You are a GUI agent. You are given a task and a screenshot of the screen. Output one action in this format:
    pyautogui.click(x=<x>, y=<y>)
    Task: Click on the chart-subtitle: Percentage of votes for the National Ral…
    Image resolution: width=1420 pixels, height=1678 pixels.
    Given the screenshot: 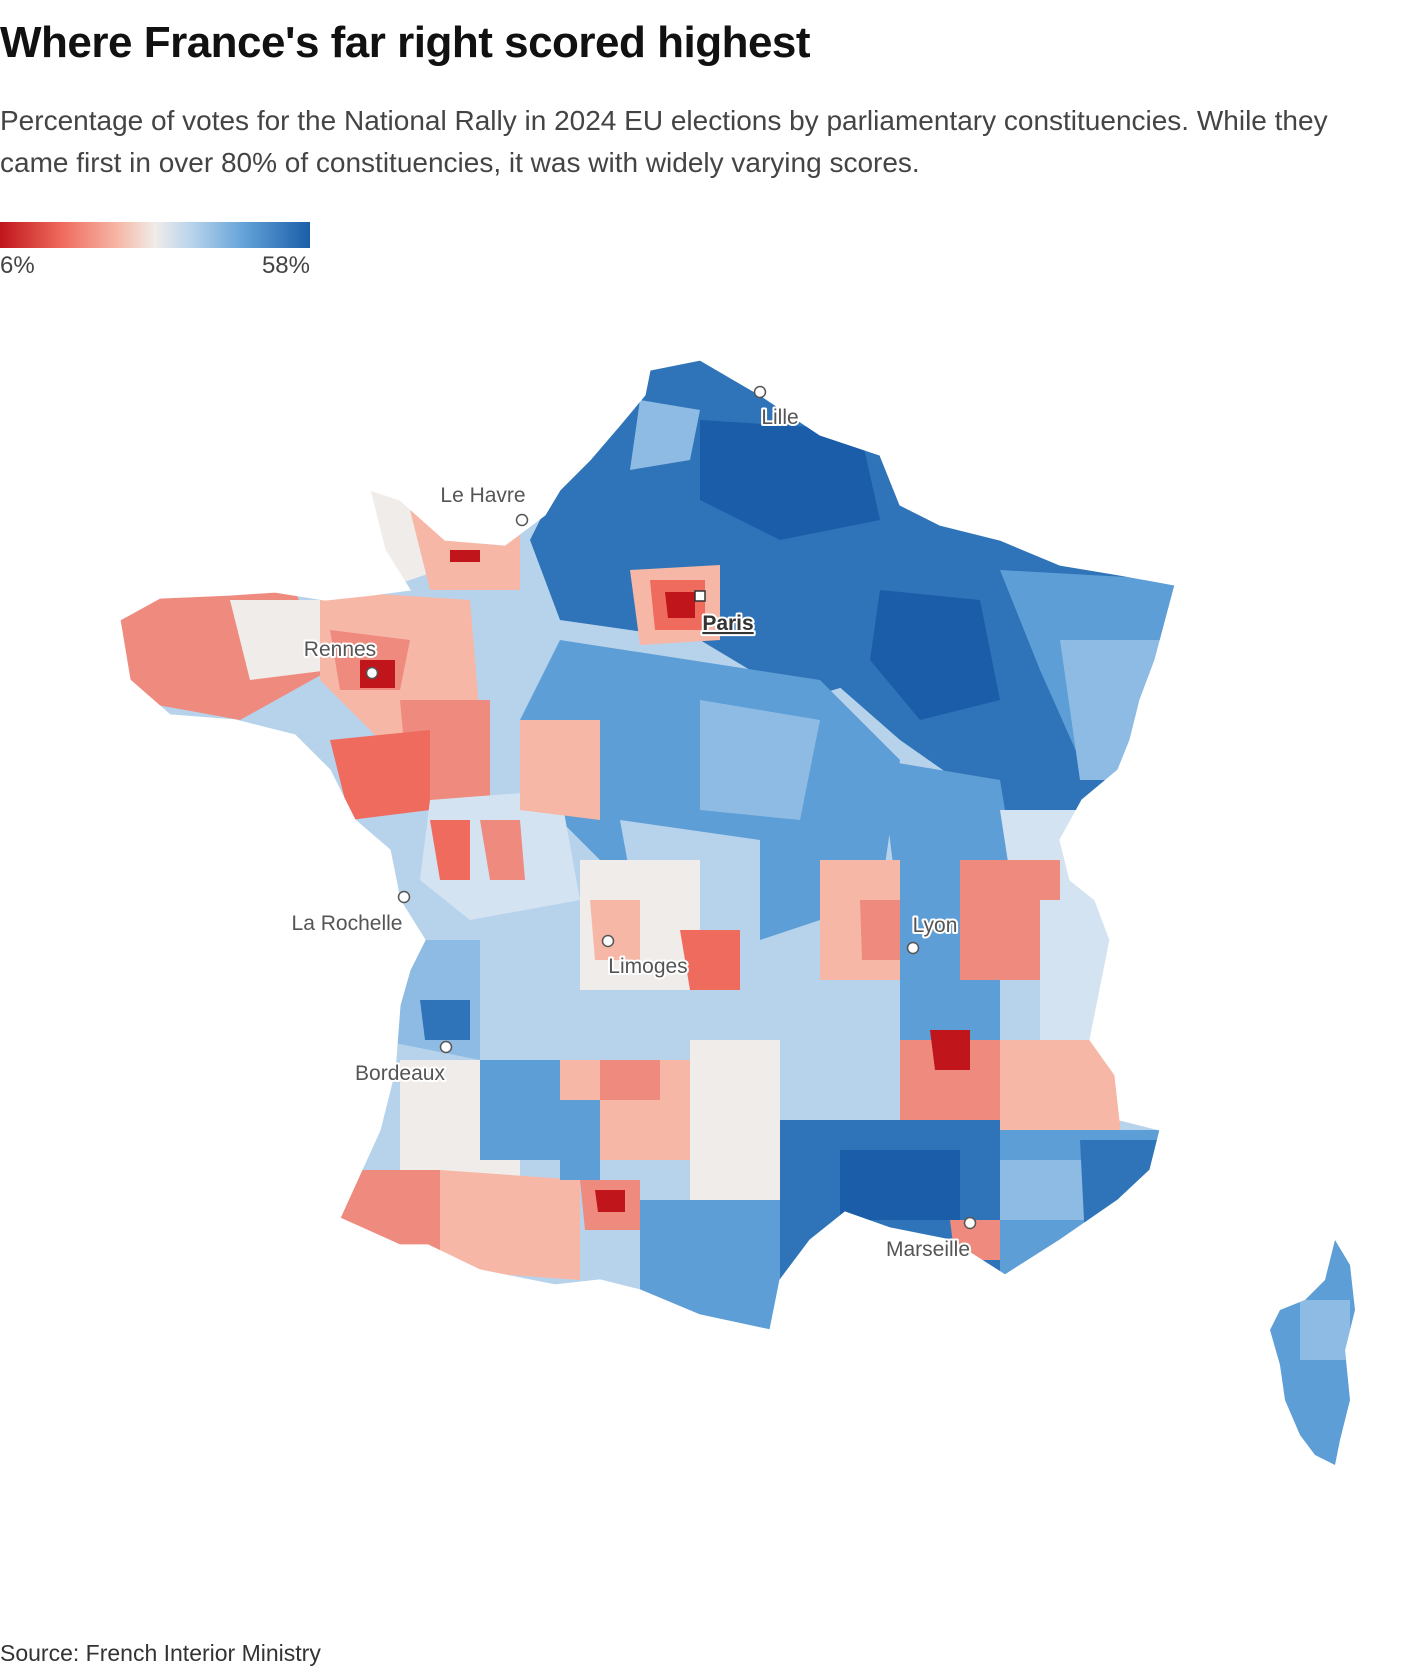 What is the action you would take?
    pyautogui.click(x=664, y=141)
    